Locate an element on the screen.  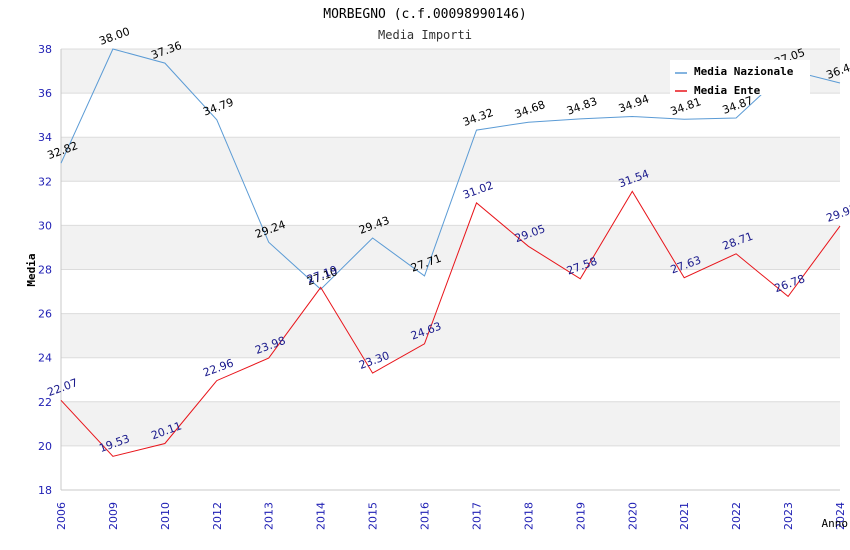
y-tick-label: 34 is located at coordinates (45, 137).